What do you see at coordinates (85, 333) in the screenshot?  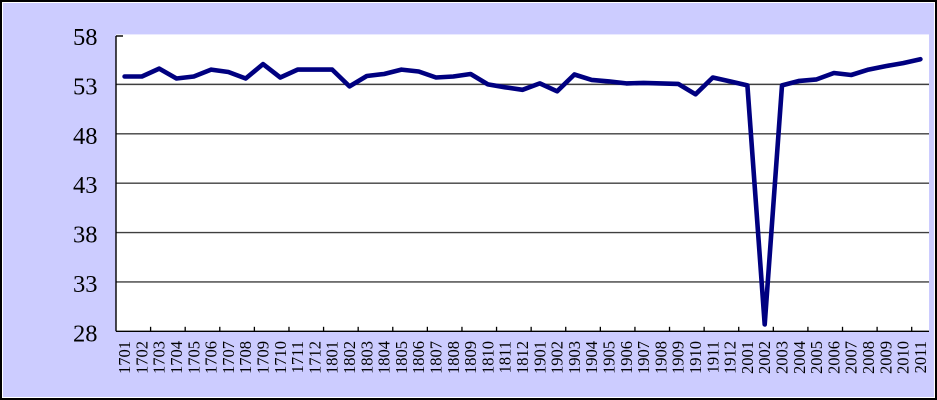 I see `svg-text: 28` at bounding box center [85, 333].